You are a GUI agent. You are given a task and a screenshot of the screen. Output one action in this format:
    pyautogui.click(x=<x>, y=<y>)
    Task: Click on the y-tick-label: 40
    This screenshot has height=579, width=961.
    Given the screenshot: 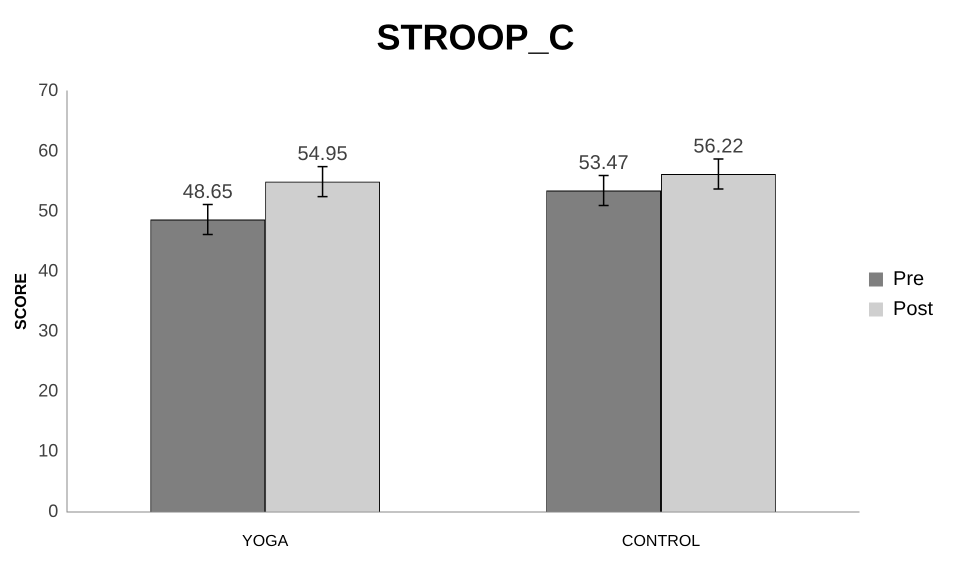 What is the action you would take?
    pyautogui.click(x=48, y=270)
    